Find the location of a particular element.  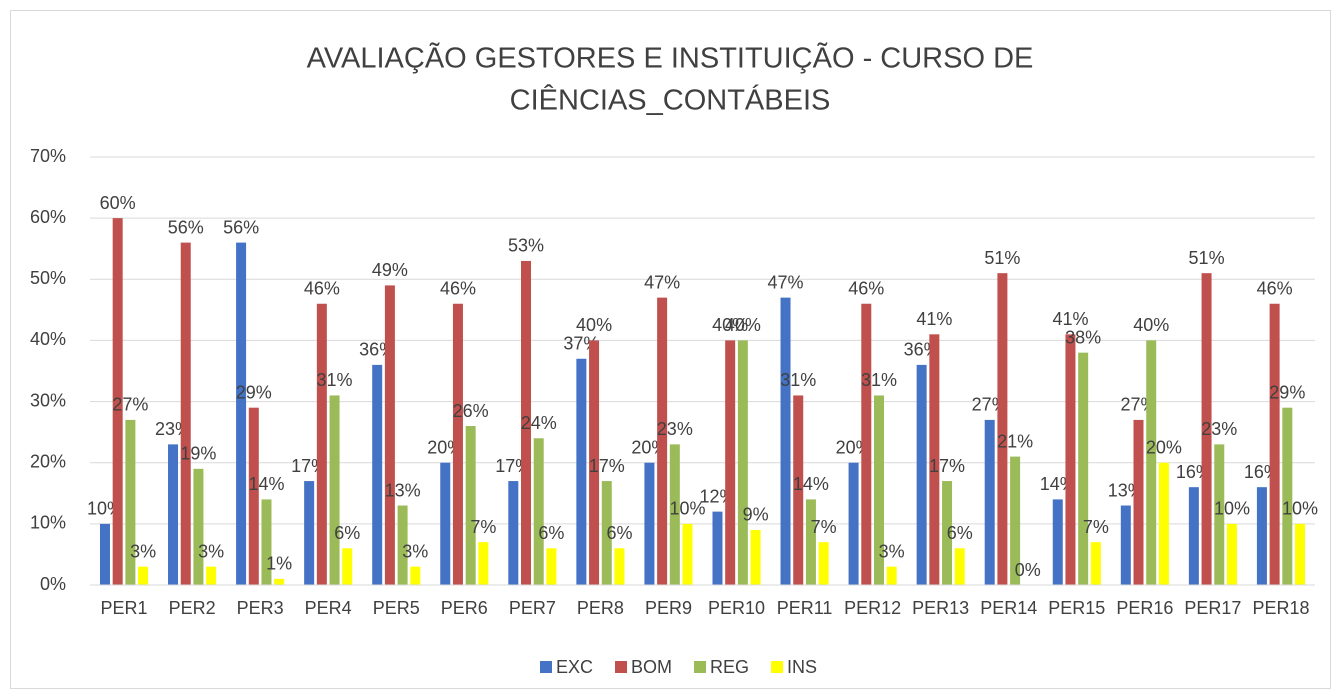

x-tick-label: PER18 is located at coordinates (1280, 608).